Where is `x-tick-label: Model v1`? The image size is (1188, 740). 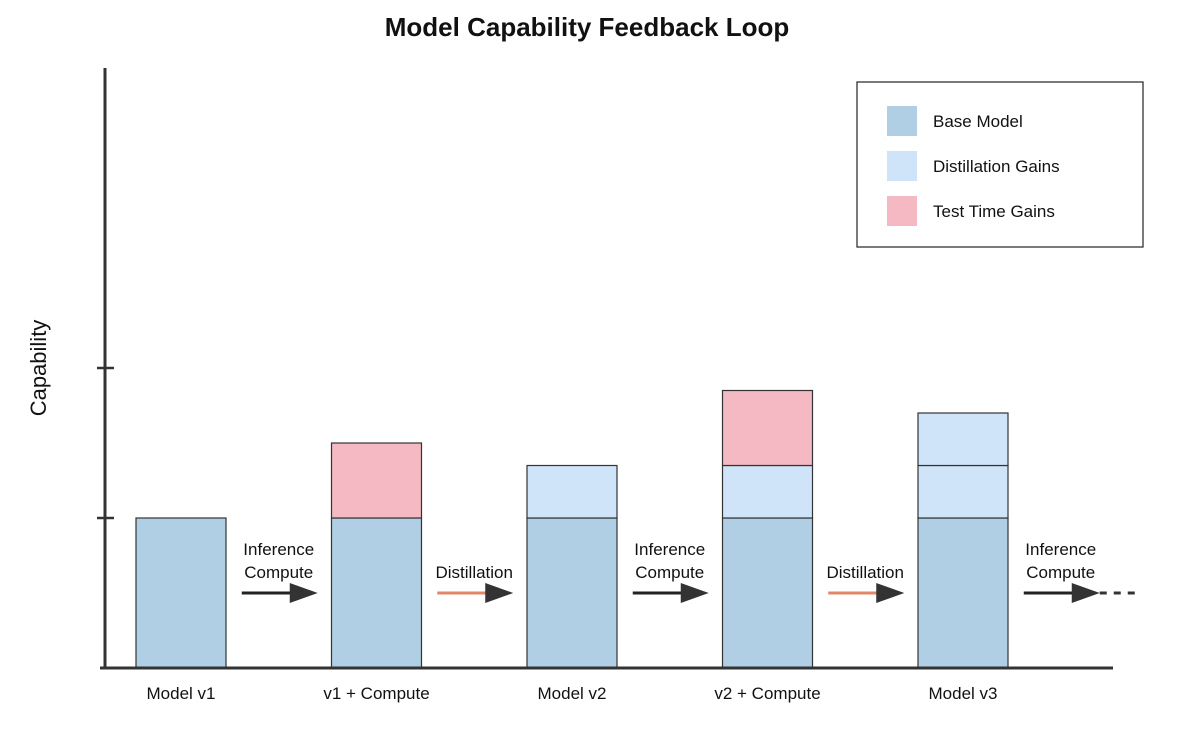
x-tick-label: Model v1 is located at coordinates (181, 693).